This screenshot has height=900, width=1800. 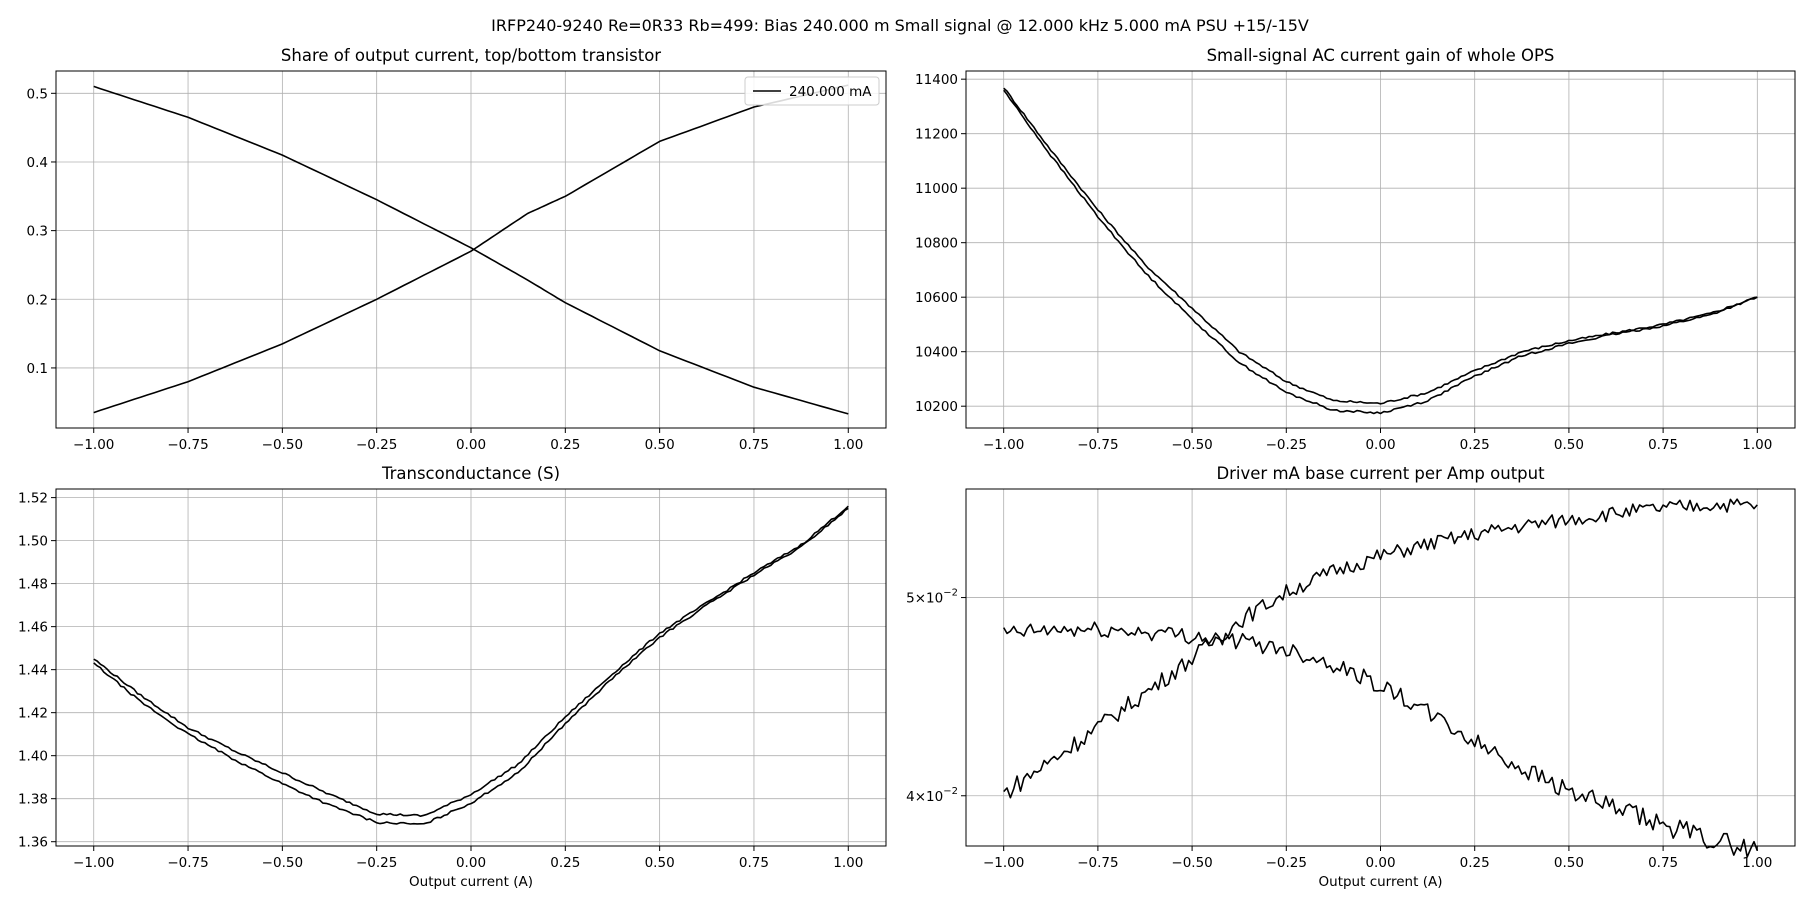 I want to click on y-tick-label: 4×10⁻², so click(x=932, y=795).